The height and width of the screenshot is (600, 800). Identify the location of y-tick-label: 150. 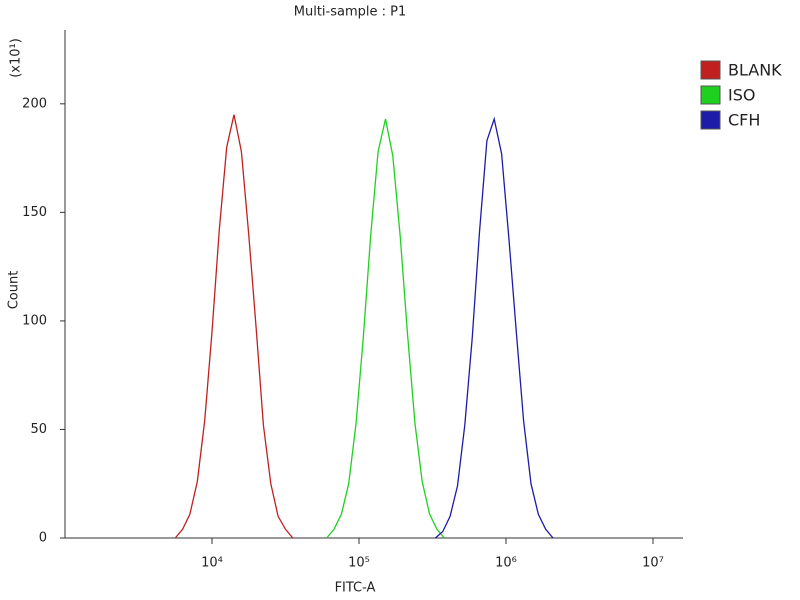
(34, 212).